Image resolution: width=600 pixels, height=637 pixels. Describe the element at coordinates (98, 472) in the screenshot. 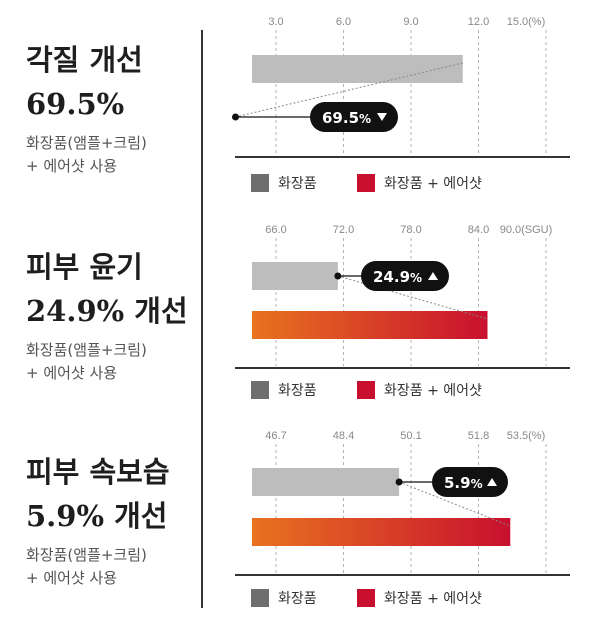

I see `panel-3-title-line1: 피부 속보습` at that location.